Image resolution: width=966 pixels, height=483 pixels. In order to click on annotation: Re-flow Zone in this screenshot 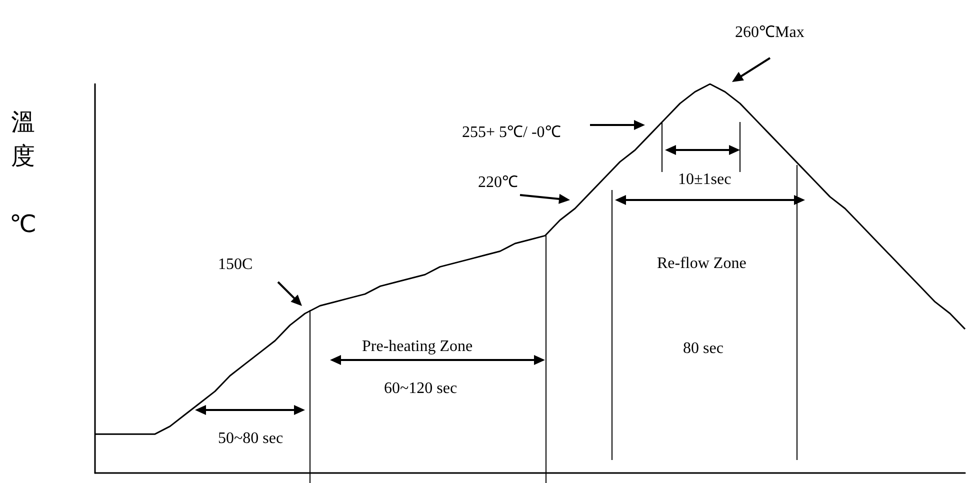, I will do `click(701, 264)`.